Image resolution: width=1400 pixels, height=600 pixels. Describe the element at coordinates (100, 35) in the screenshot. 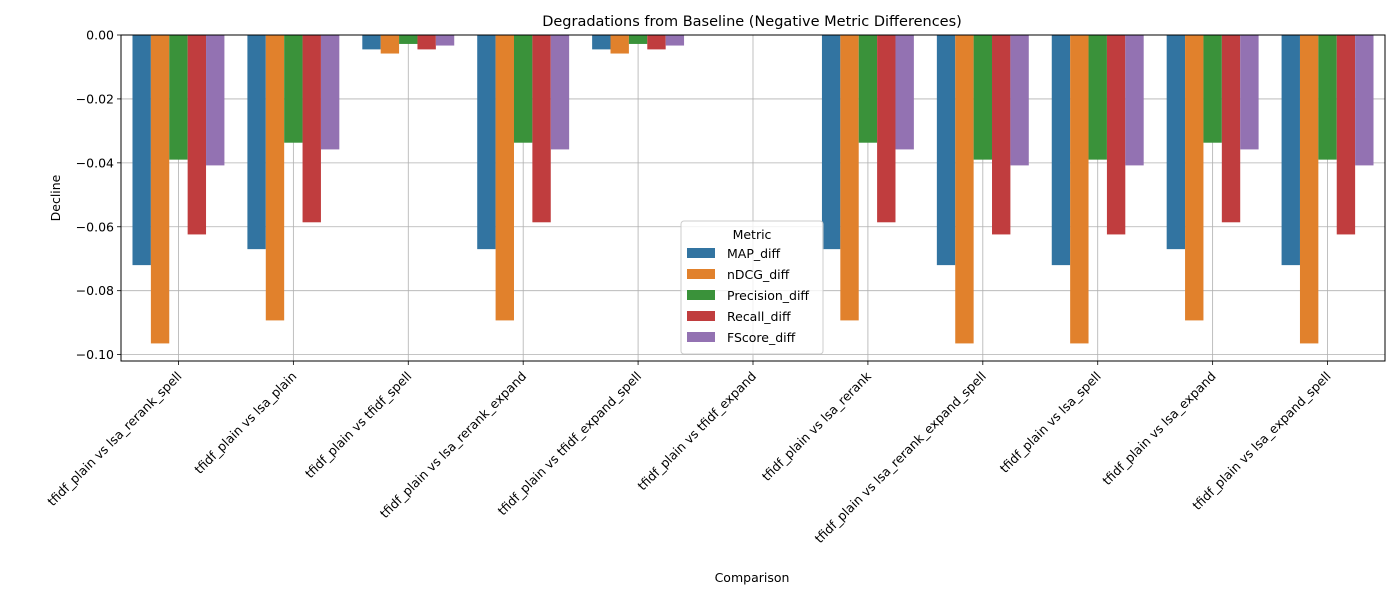

I see `y-tick-label: 0.00` at that location.